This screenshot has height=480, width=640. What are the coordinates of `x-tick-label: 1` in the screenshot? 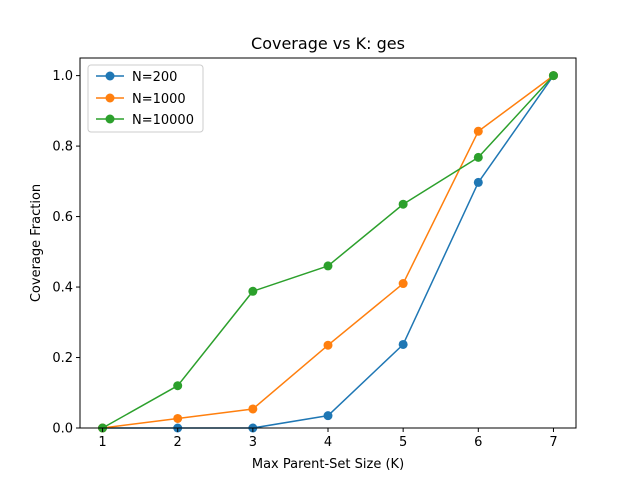 It's located at (102, 442).